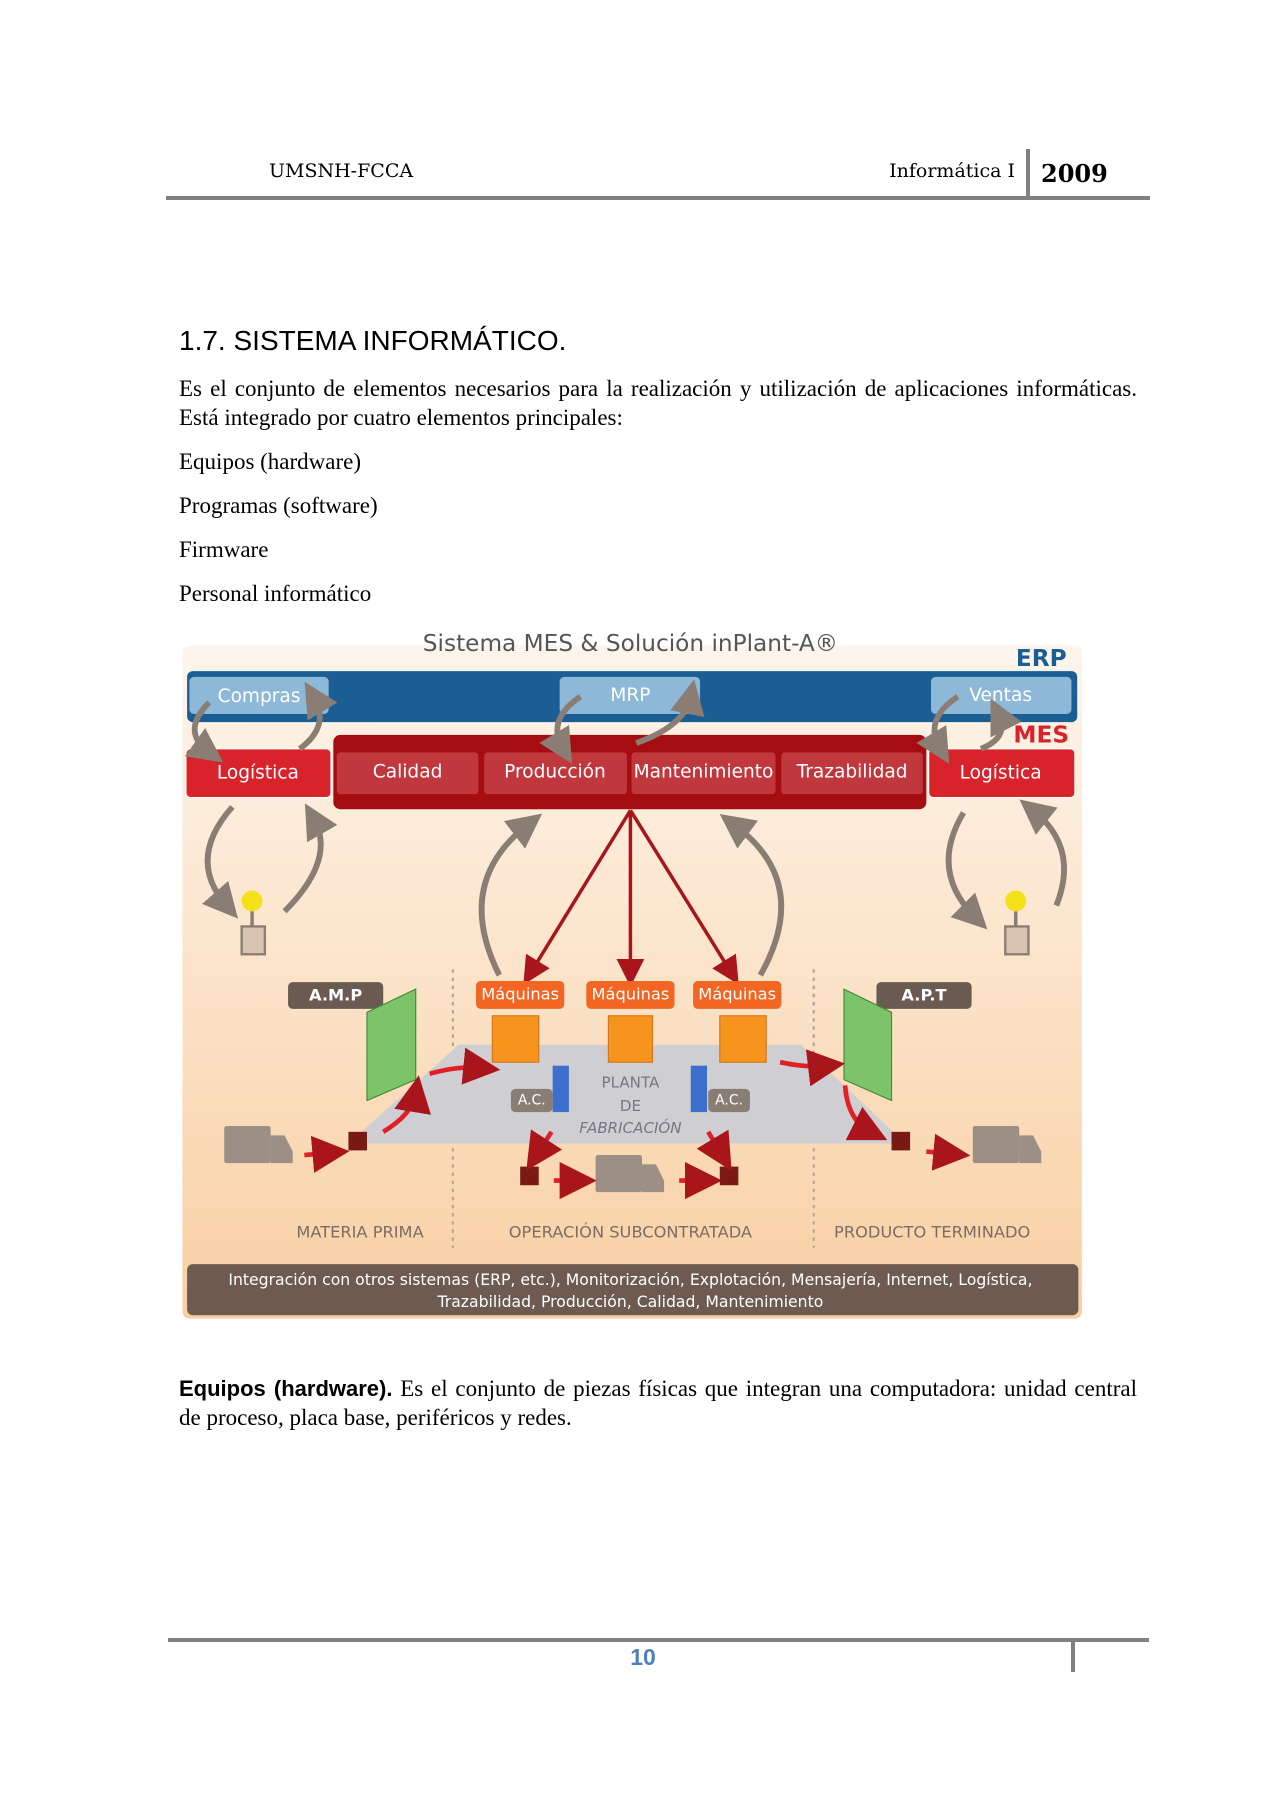 The width and height of the screenshot is (1280, 1811). What do you see at coordinates (270, 461) in the screenshot?
I see `list-item: Equipos (hardware)` at bounding box center [270, 461].